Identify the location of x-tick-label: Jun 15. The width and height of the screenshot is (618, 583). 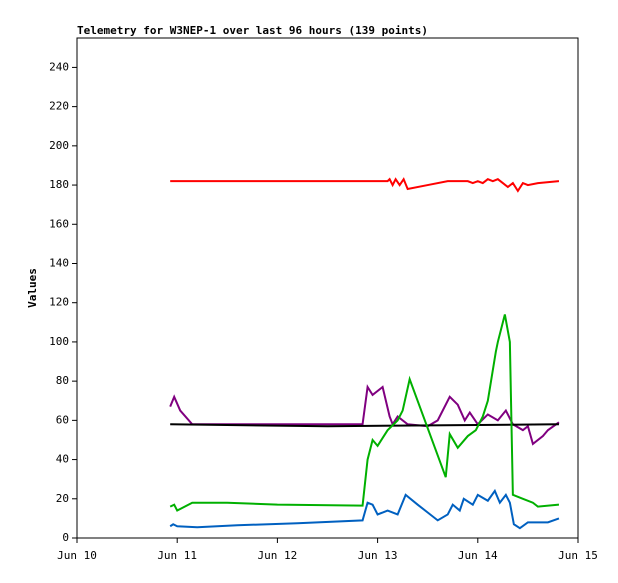
(578, 555).